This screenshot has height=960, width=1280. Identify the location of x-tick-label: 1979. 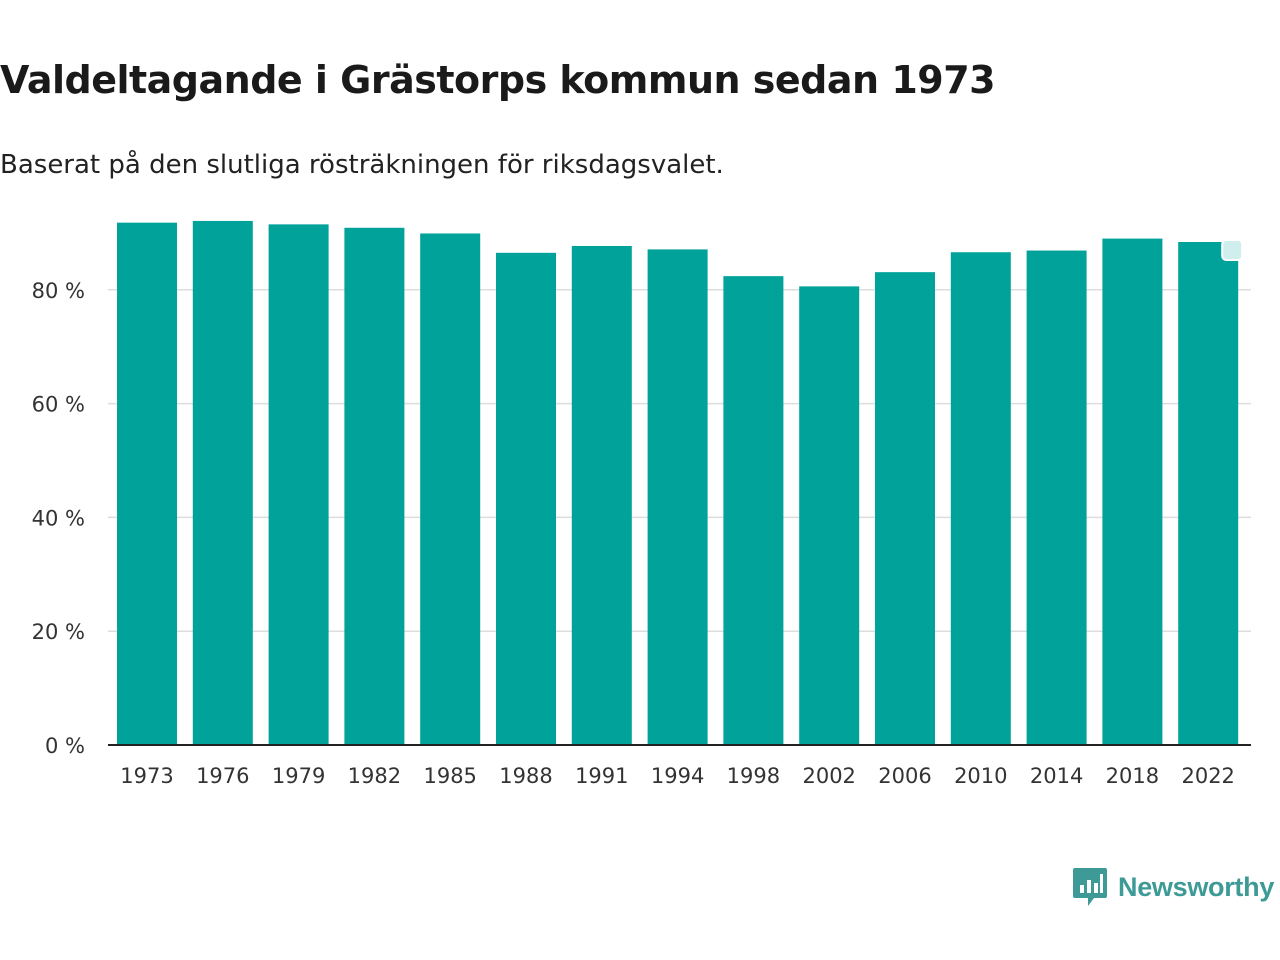
(298, 776).